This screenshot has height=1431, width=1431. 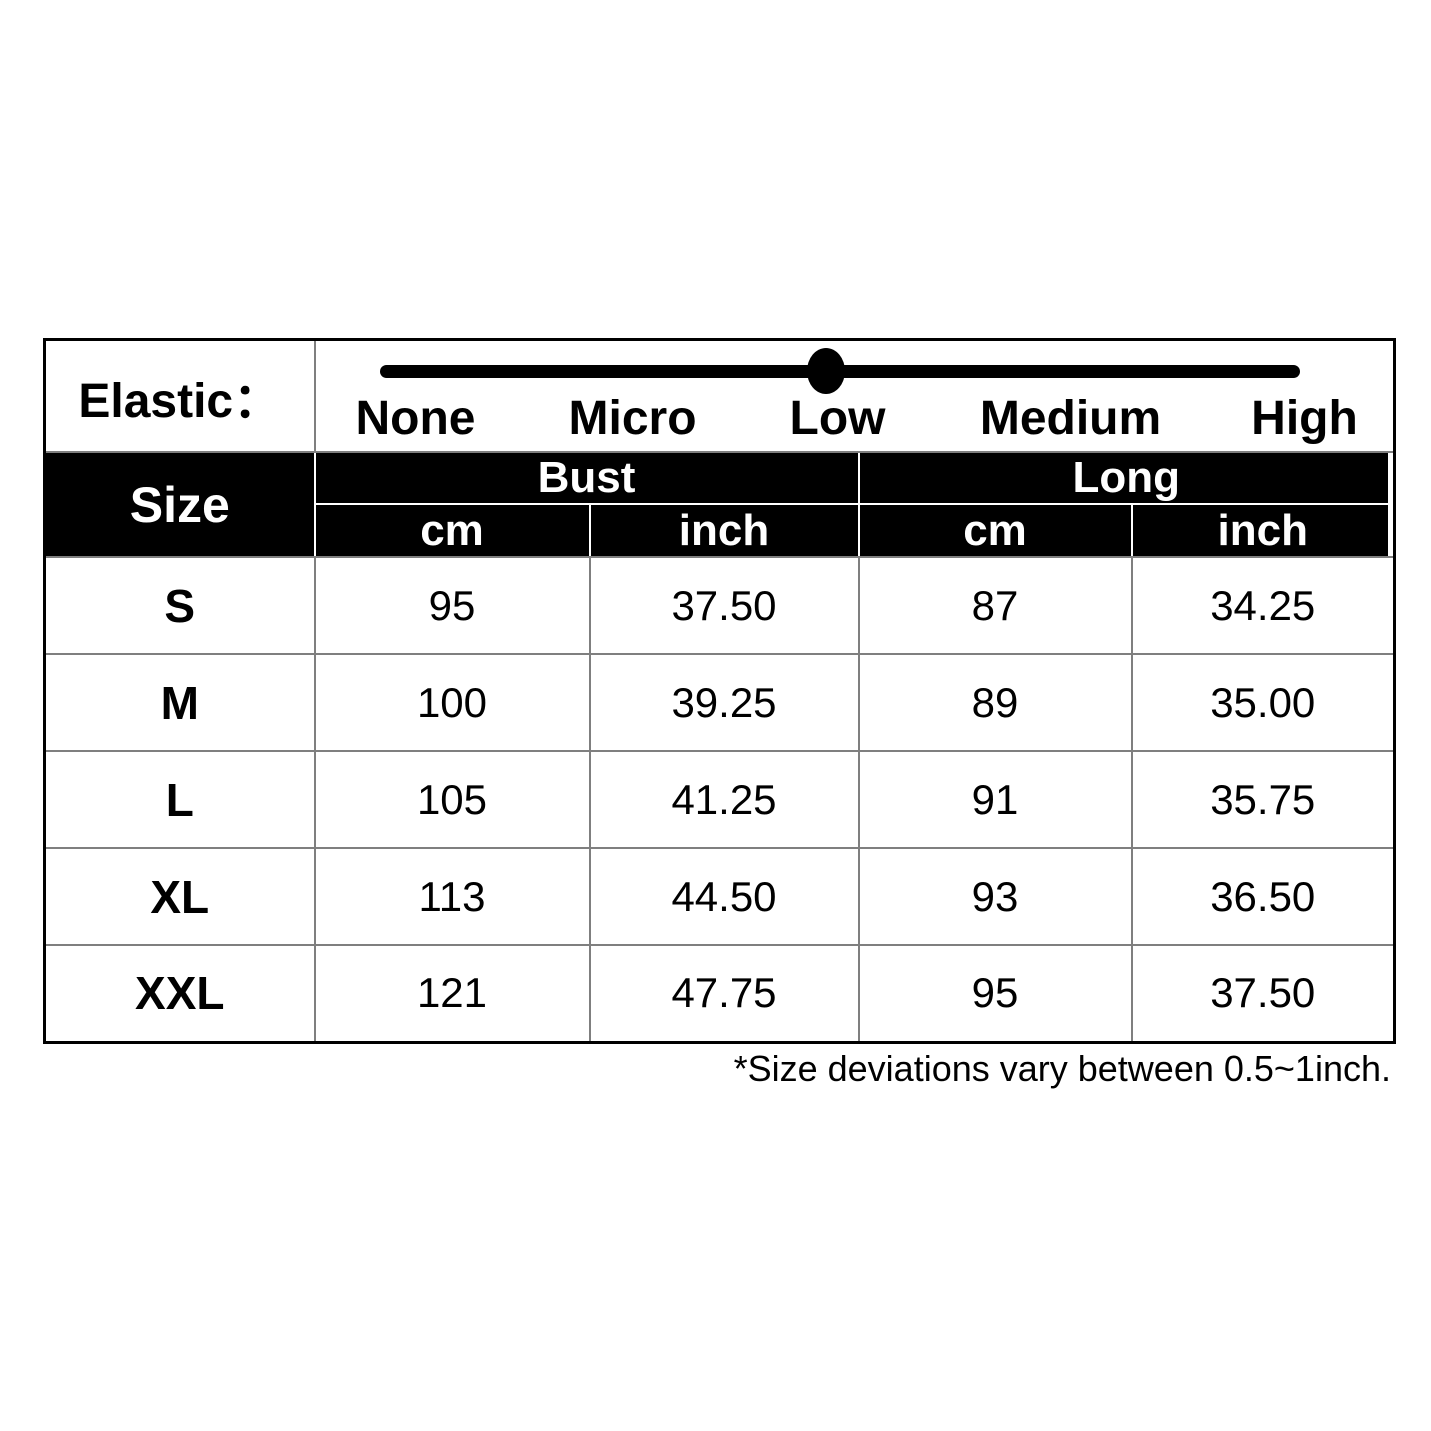 I want to click on slider-dot-indicator, so click(x=825, y=371).